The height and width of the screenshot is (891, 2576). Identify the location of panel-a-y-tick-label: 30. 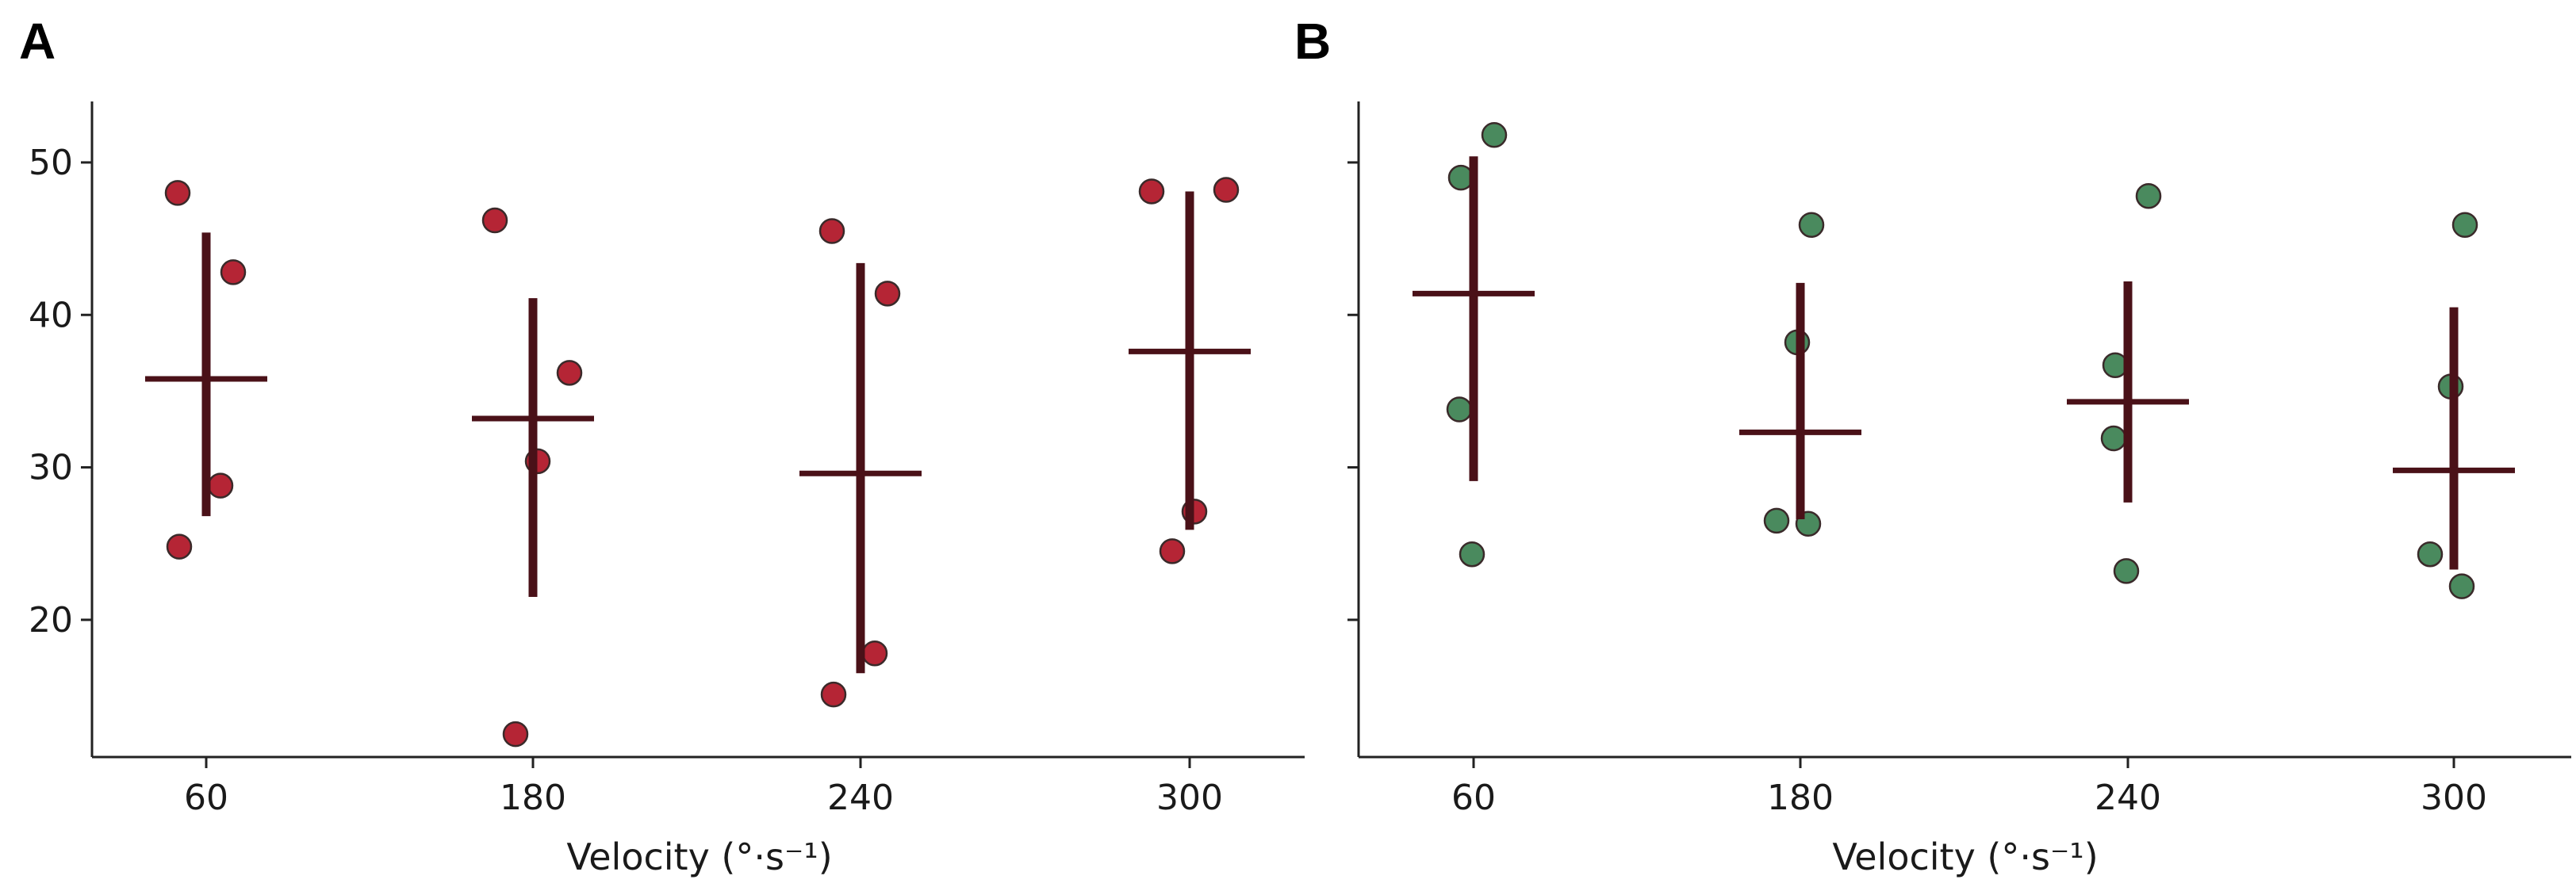
(51, 468).